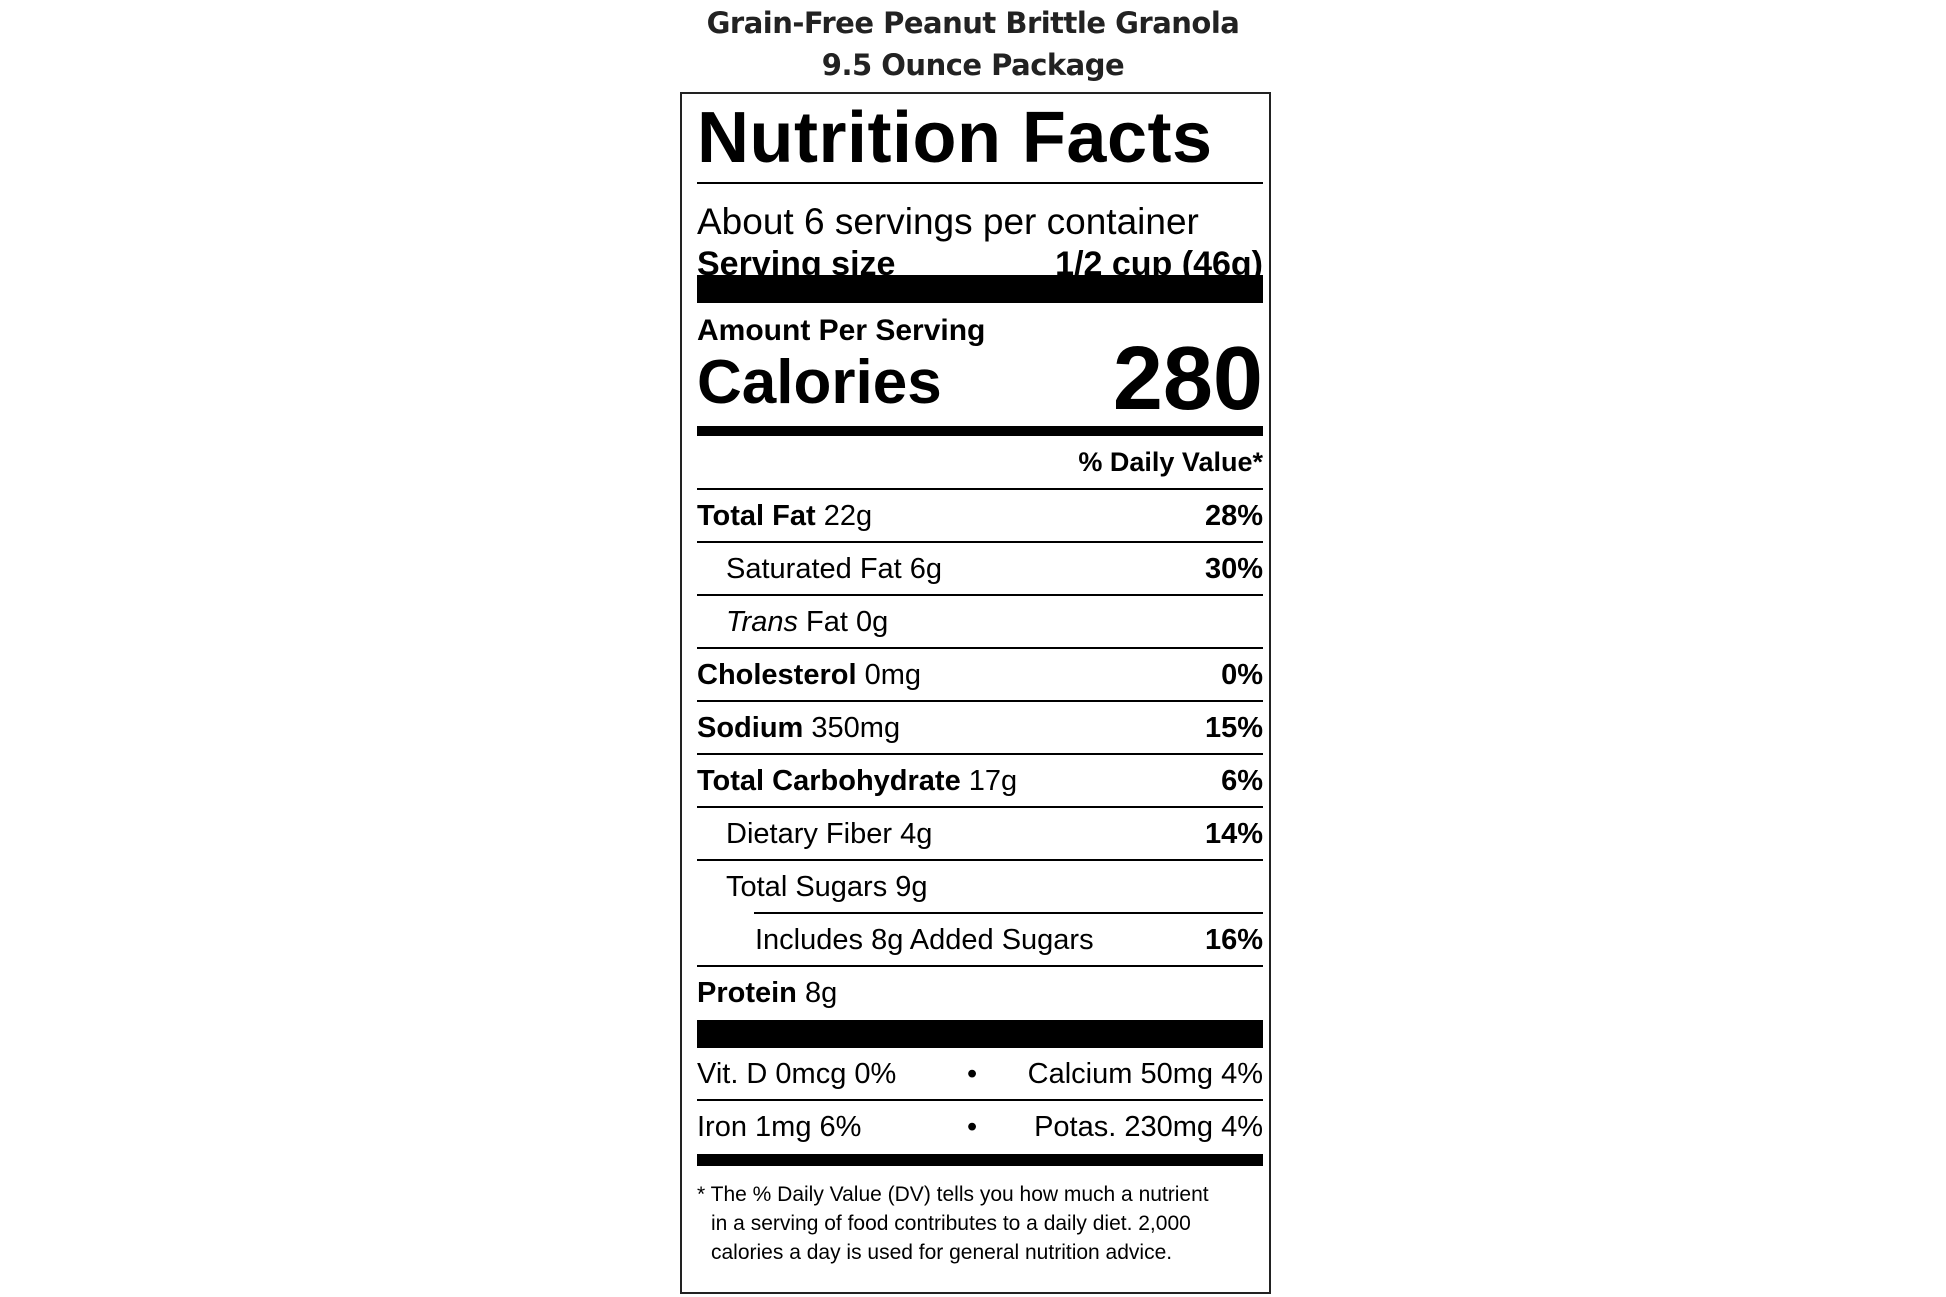  What do you see at coordinates (980, 463) in the screenshot?
I see `daily-value-header: % Daily Value*` at bounding box center [980, 463].